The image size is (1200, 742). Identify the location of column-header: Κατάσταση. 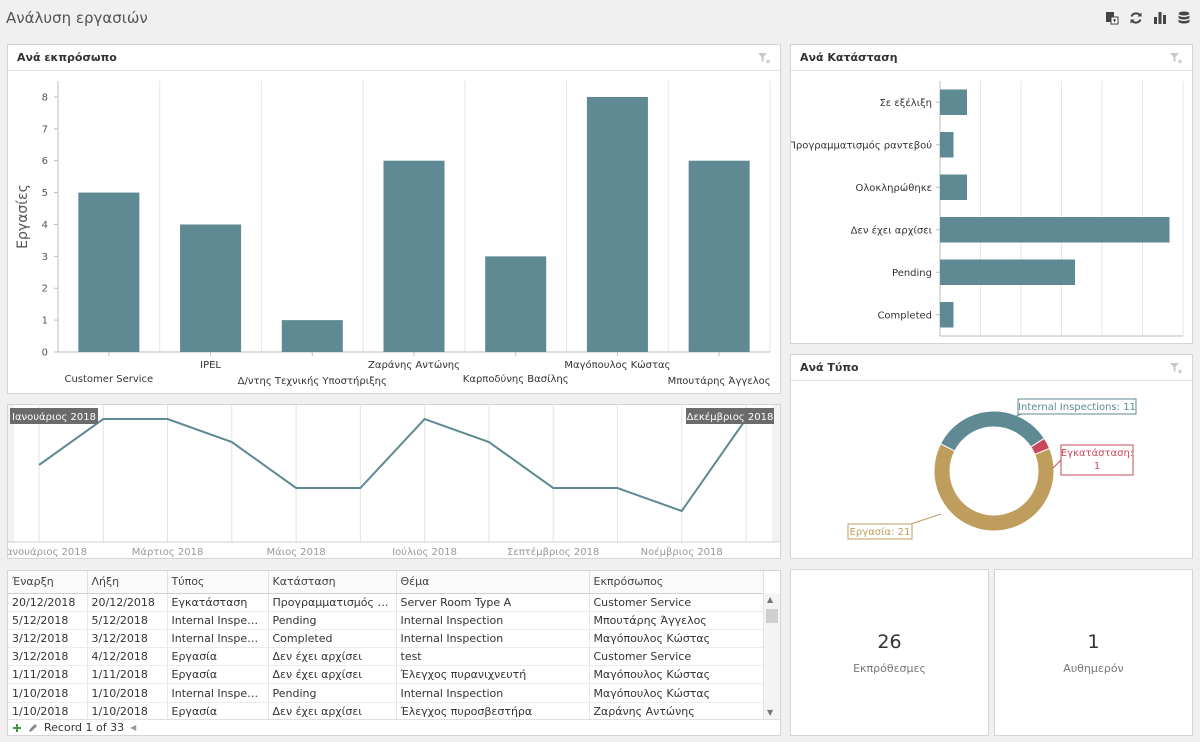
(332, 582).